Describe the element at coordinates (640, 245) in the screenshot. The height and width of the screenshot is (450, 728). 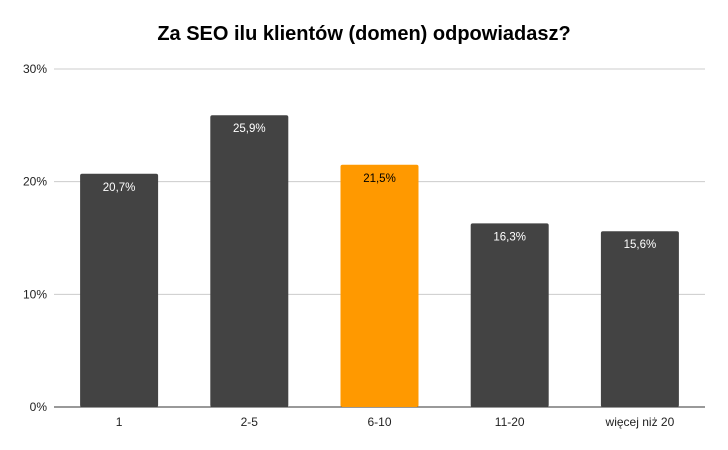
I see `bar-value-label: 15,6%` at that location.